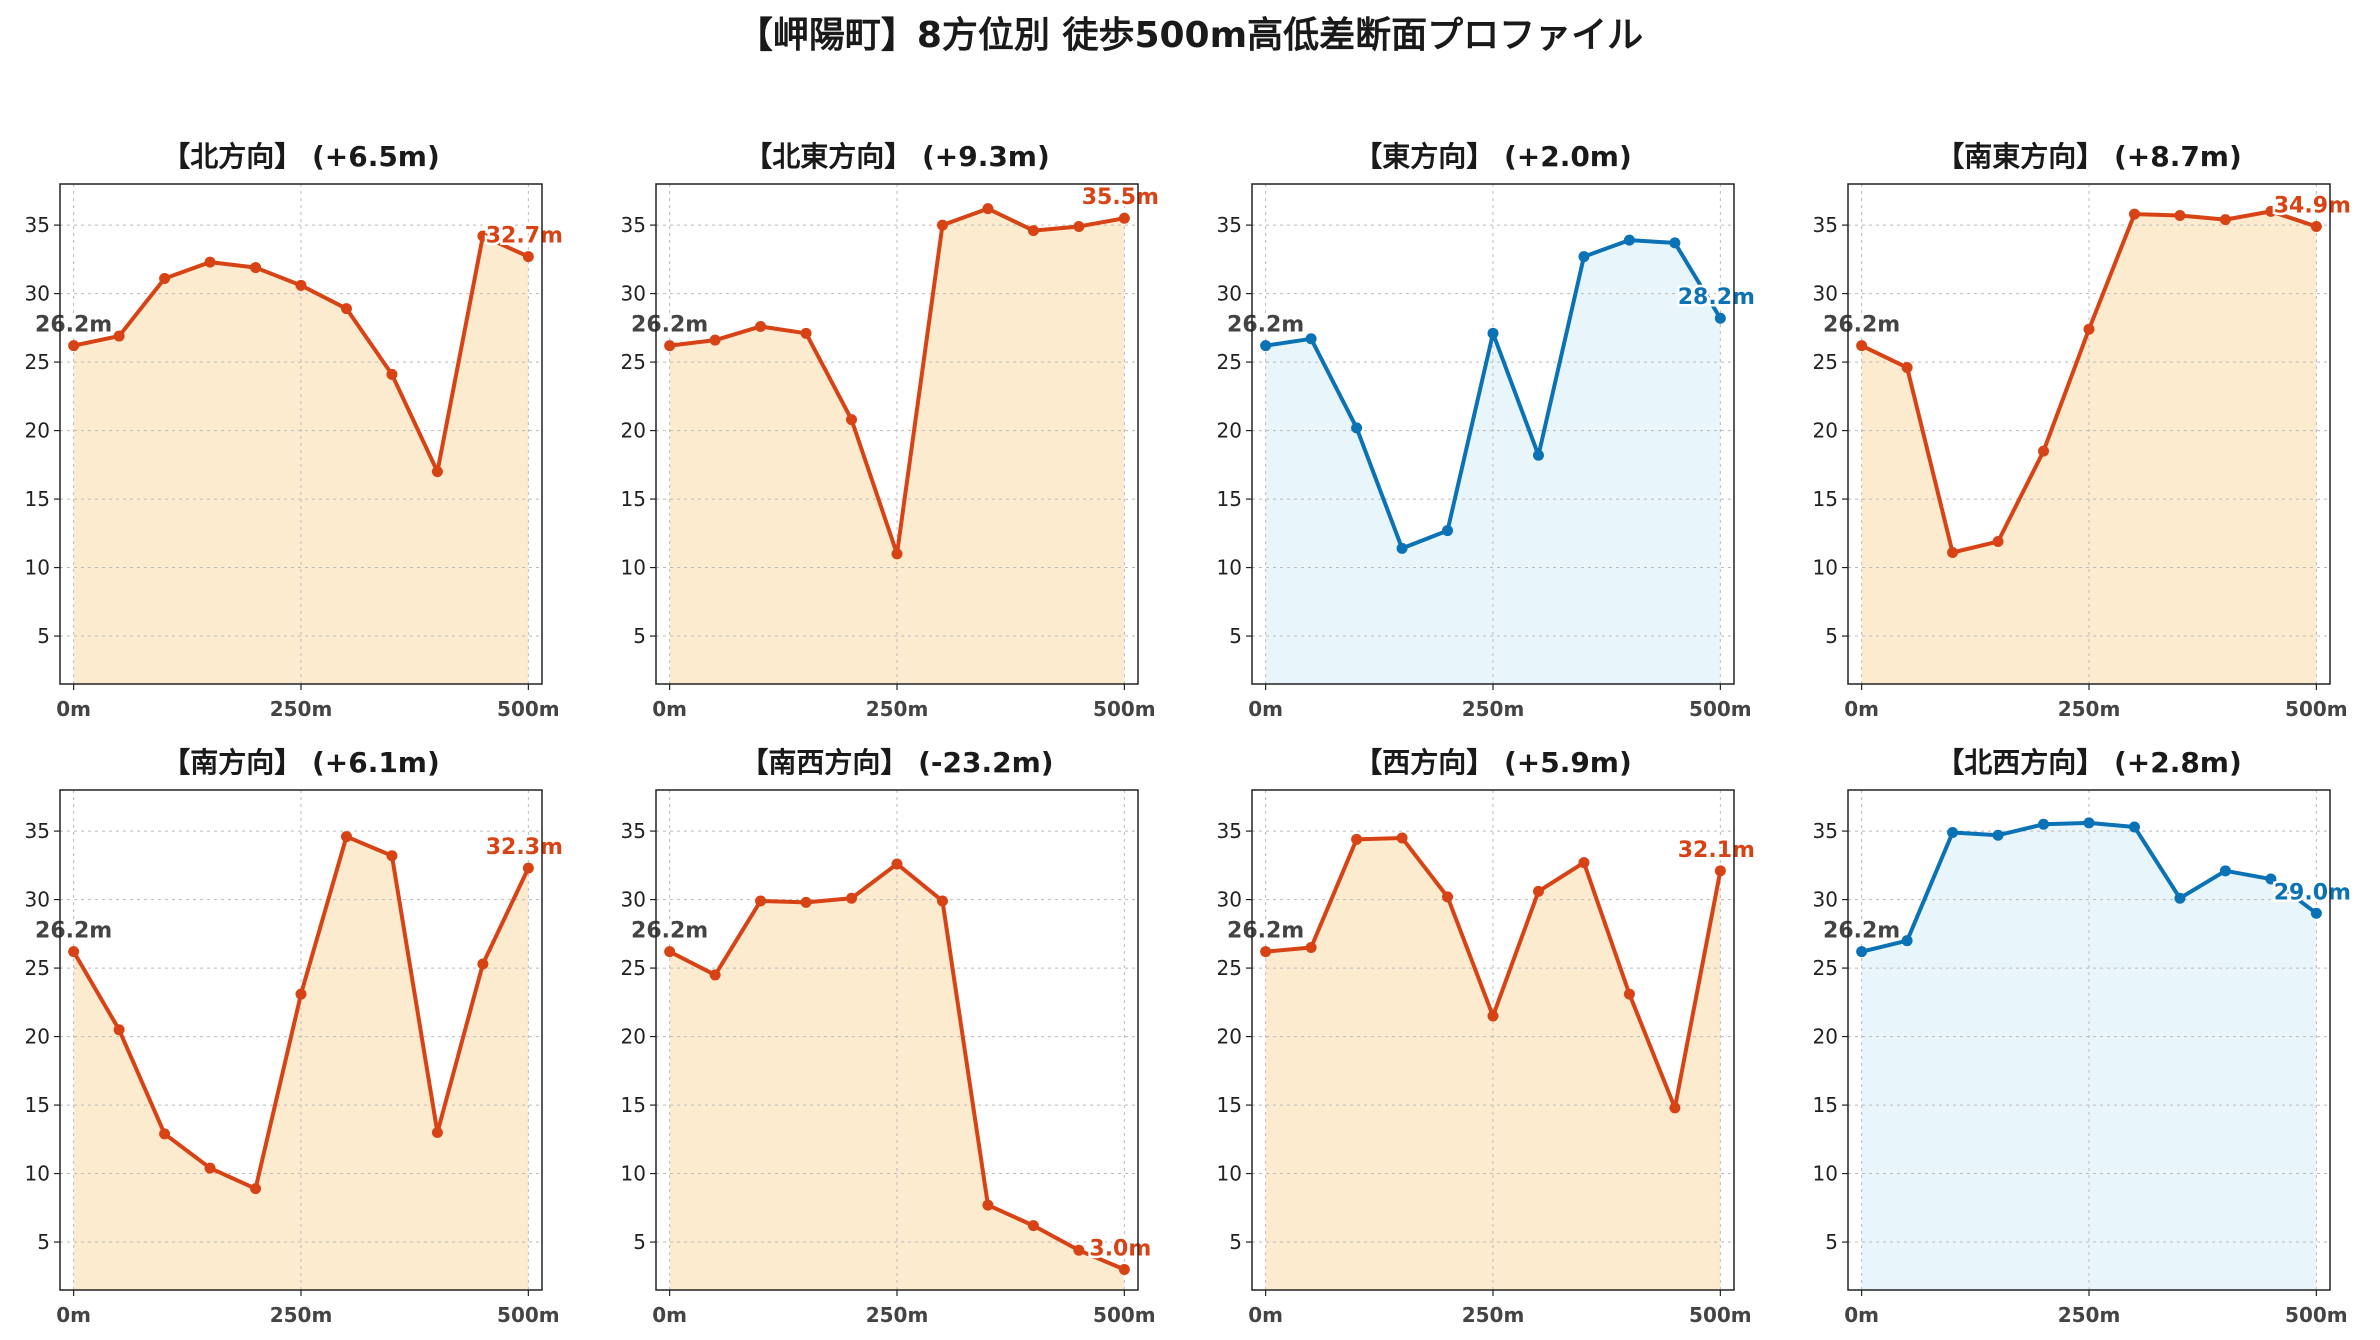 The width and height of the screenshot is (2380, 1340). What do you see at coordinates (301, 1040) in the screenshot?
I see `plot-frame` at bounding box center [301, 1040].